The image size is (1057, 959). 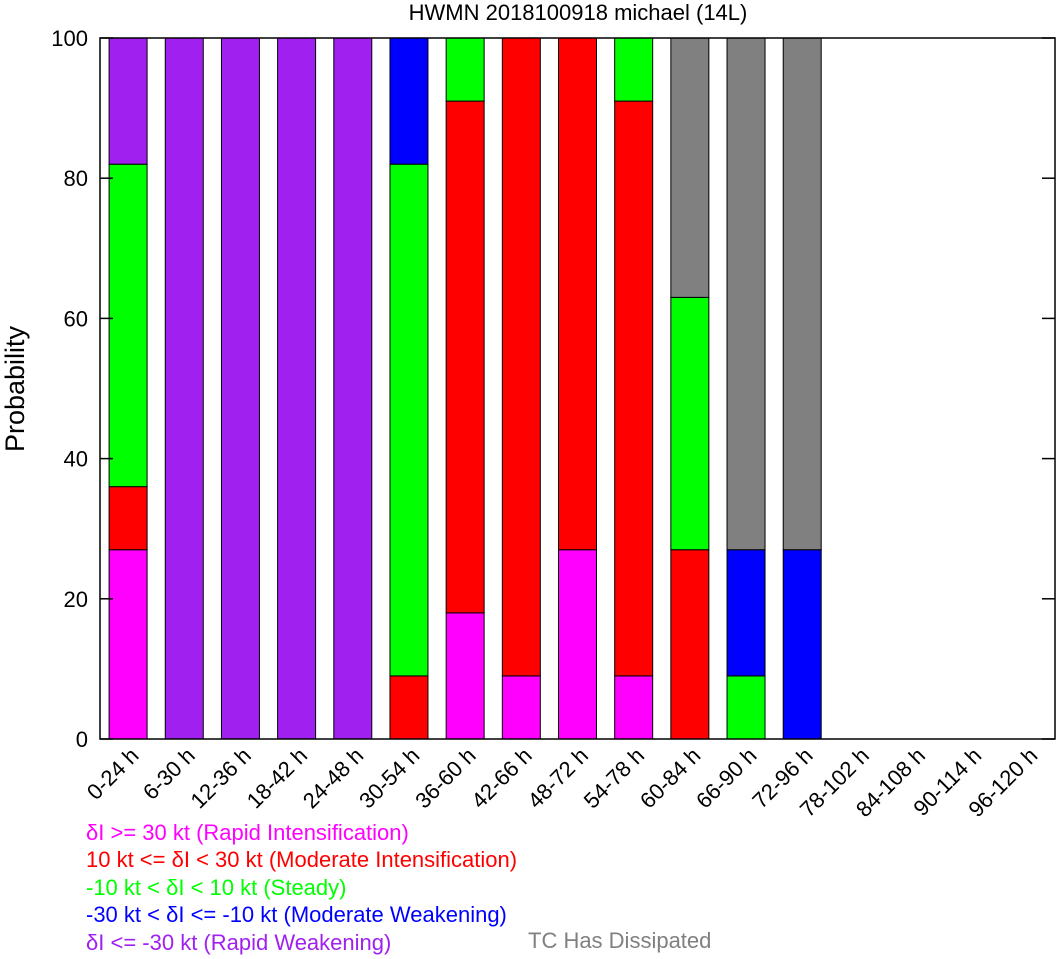 I want to click on bar-segment-30-54h-s3, so click(x=409, y=101).